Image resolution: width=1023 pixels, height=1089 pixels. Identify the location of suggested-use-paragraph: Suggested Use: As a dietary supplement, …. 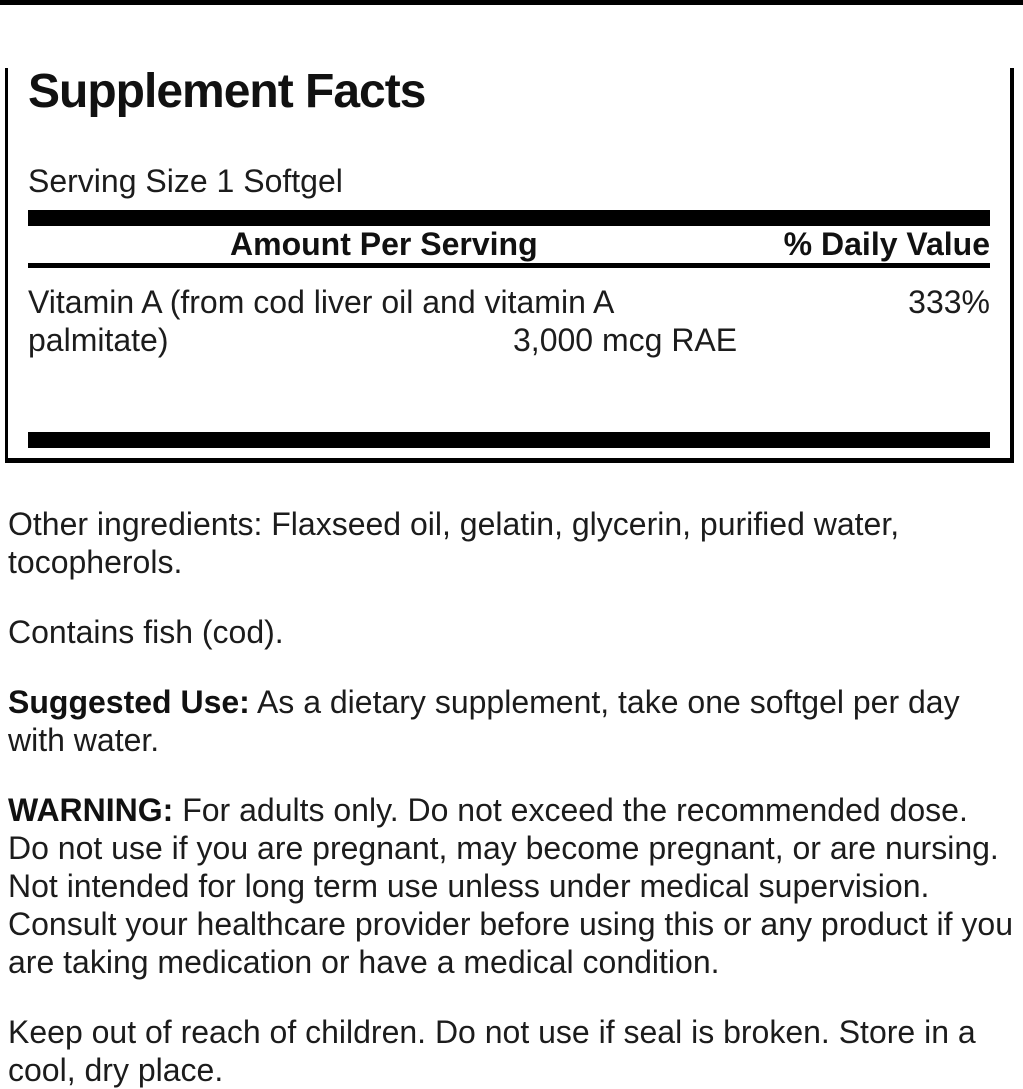
(511, 721).